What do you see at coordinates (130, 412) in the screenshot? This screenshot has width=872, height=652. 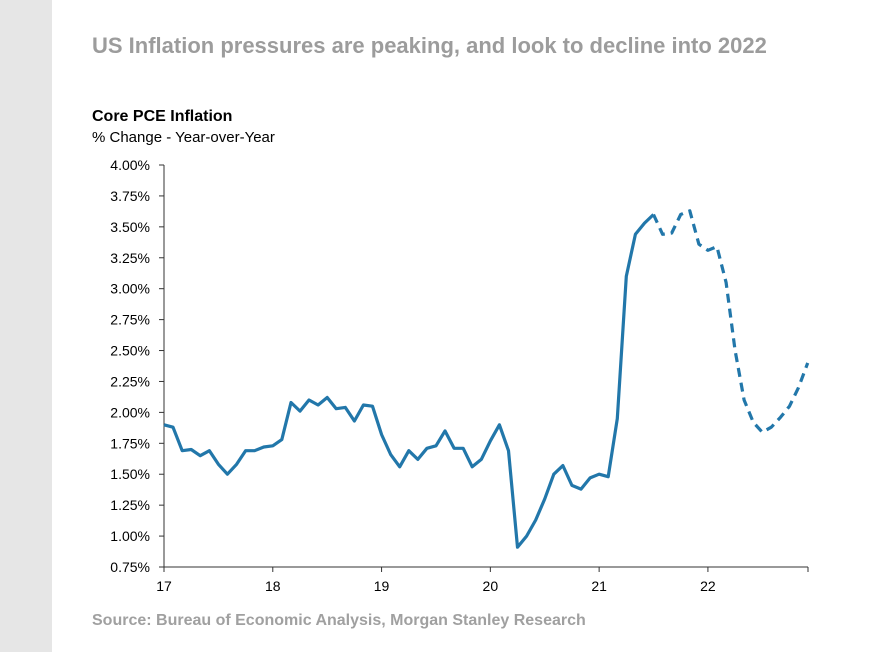 I see `y-tick-label: 2.00%` at bounding box center [130, 412].